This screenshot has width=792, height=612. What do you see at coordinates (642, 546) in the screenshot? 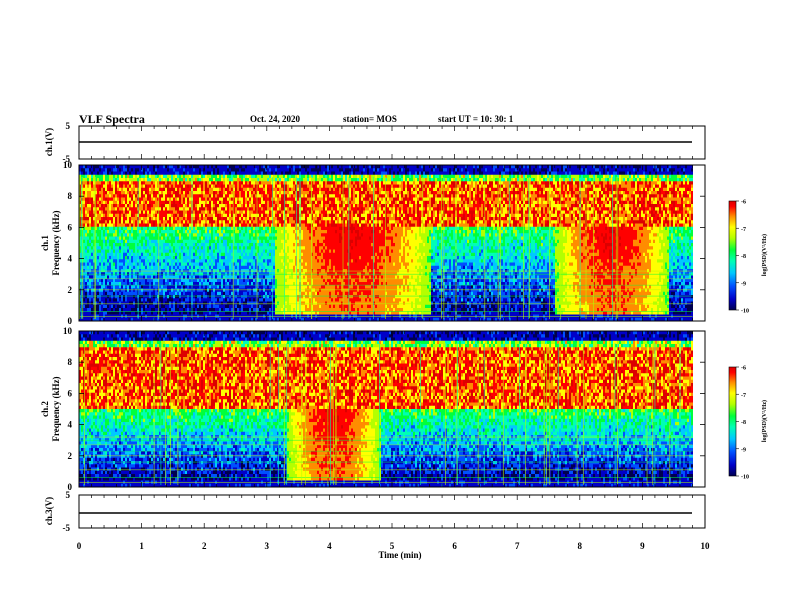
I see `x-tick-label: 9` at bounding box center [642, 546].